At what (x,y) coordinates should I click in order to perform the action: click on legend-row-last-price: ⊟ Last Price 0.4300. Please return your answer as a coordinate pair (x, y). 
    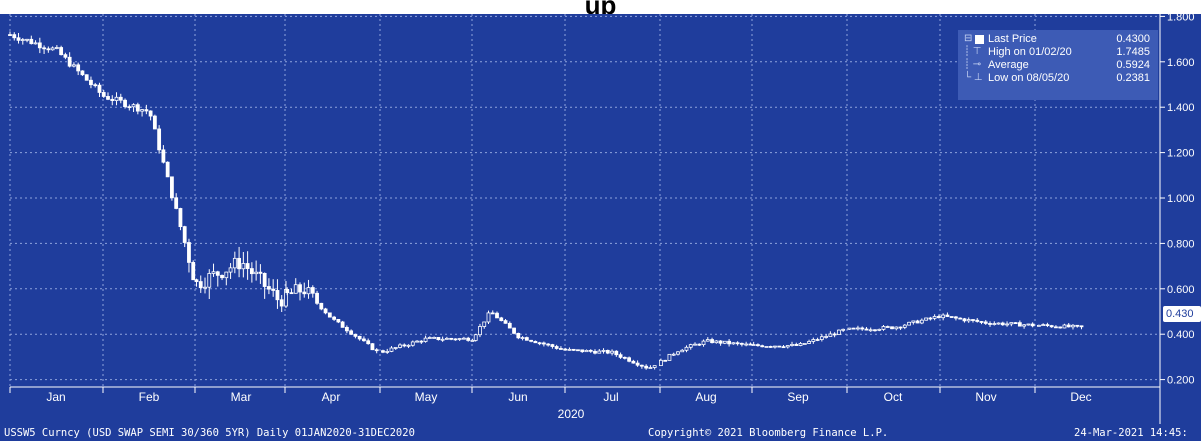
    Looking at the image, I should click on (1058, 39).